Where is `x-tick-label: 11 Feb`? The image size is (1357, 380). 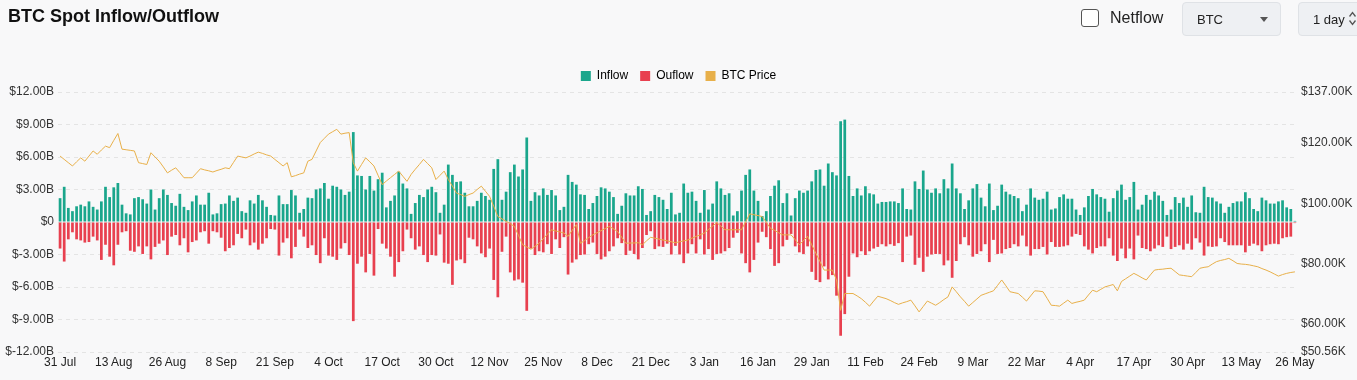 x-tick-label: 11 Feb is located at coordinates (865, 361).